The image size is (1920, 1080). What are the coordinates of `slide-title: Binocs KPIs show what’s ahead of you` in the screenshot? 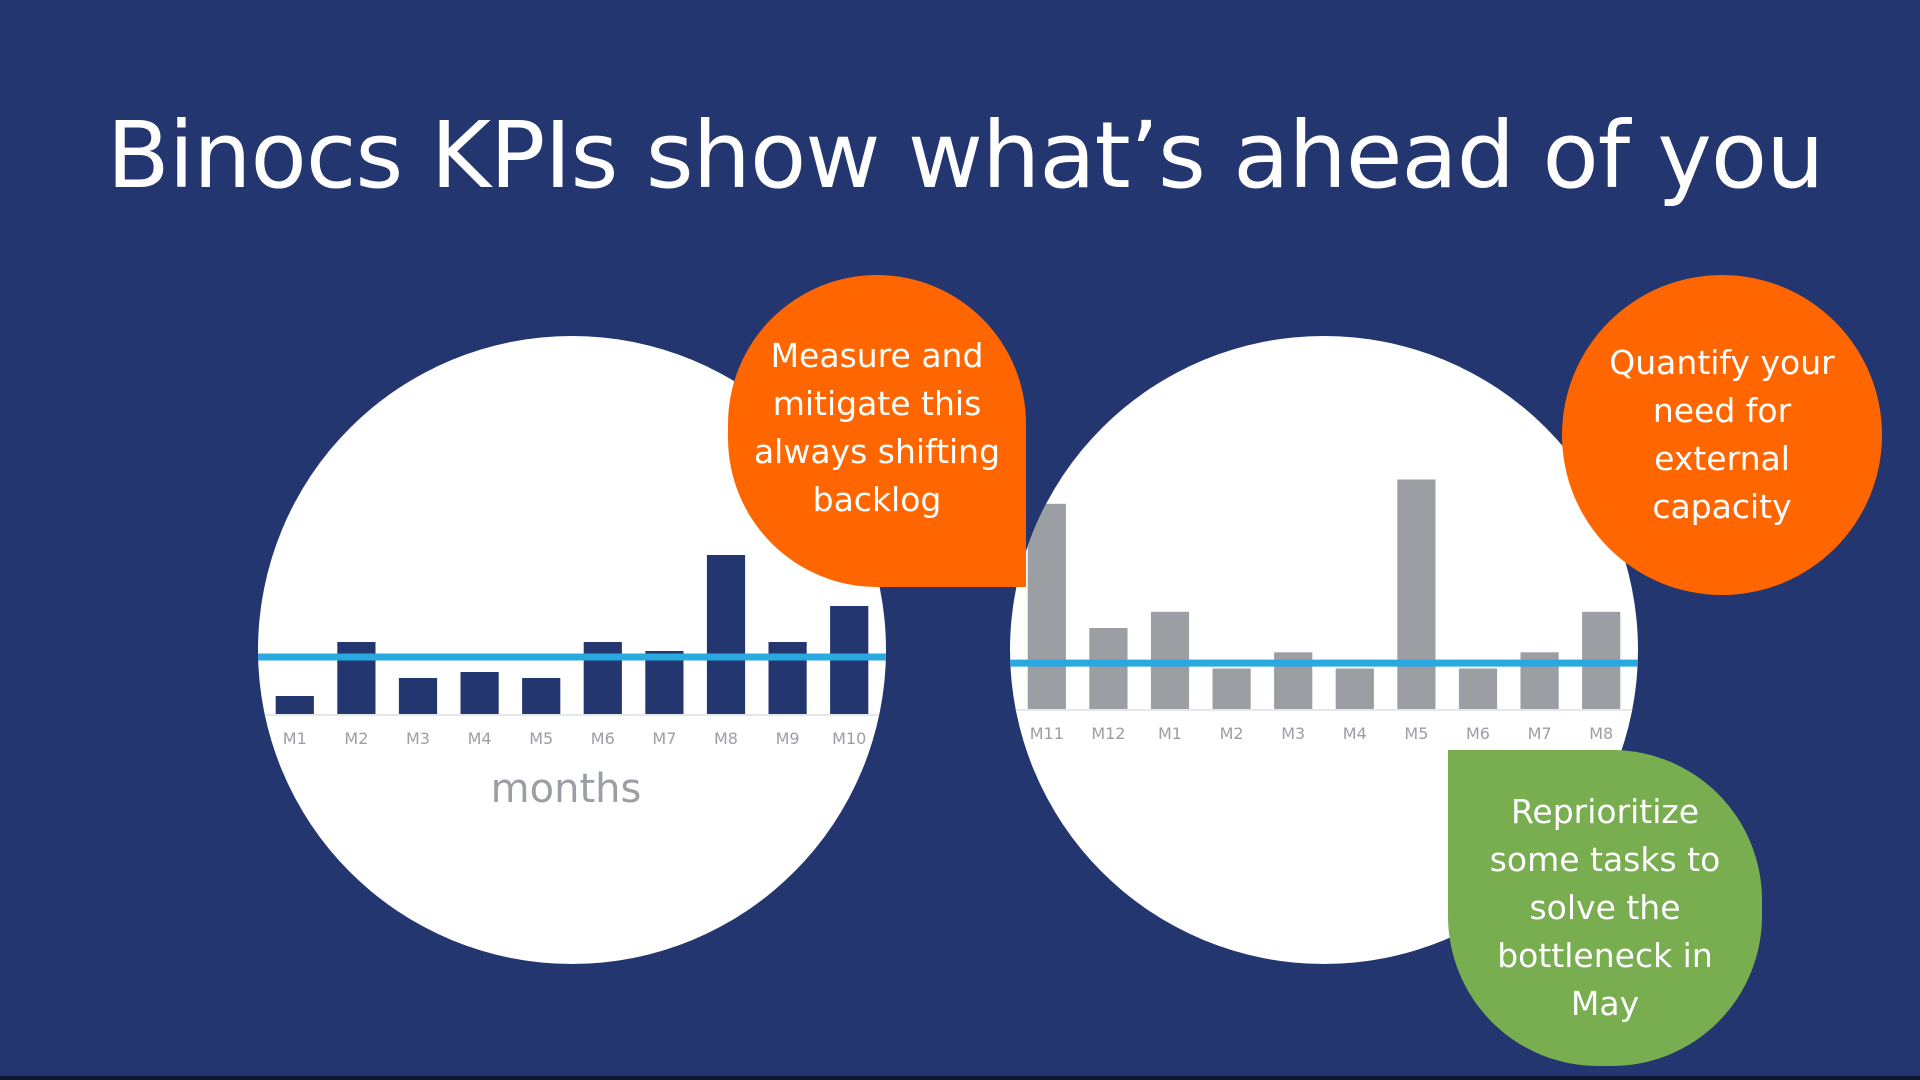 It's located at (965, 155).